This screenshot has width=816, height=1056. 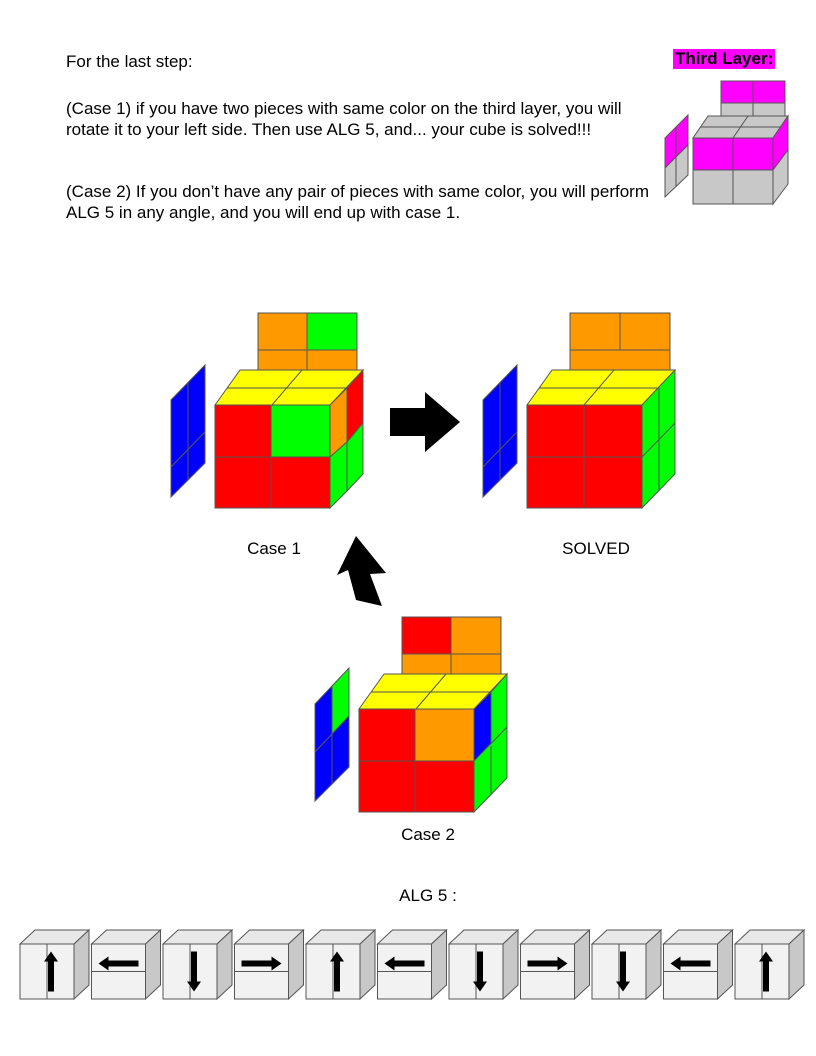 I want to click on alg5-sequence, so click(x=412, y=964).